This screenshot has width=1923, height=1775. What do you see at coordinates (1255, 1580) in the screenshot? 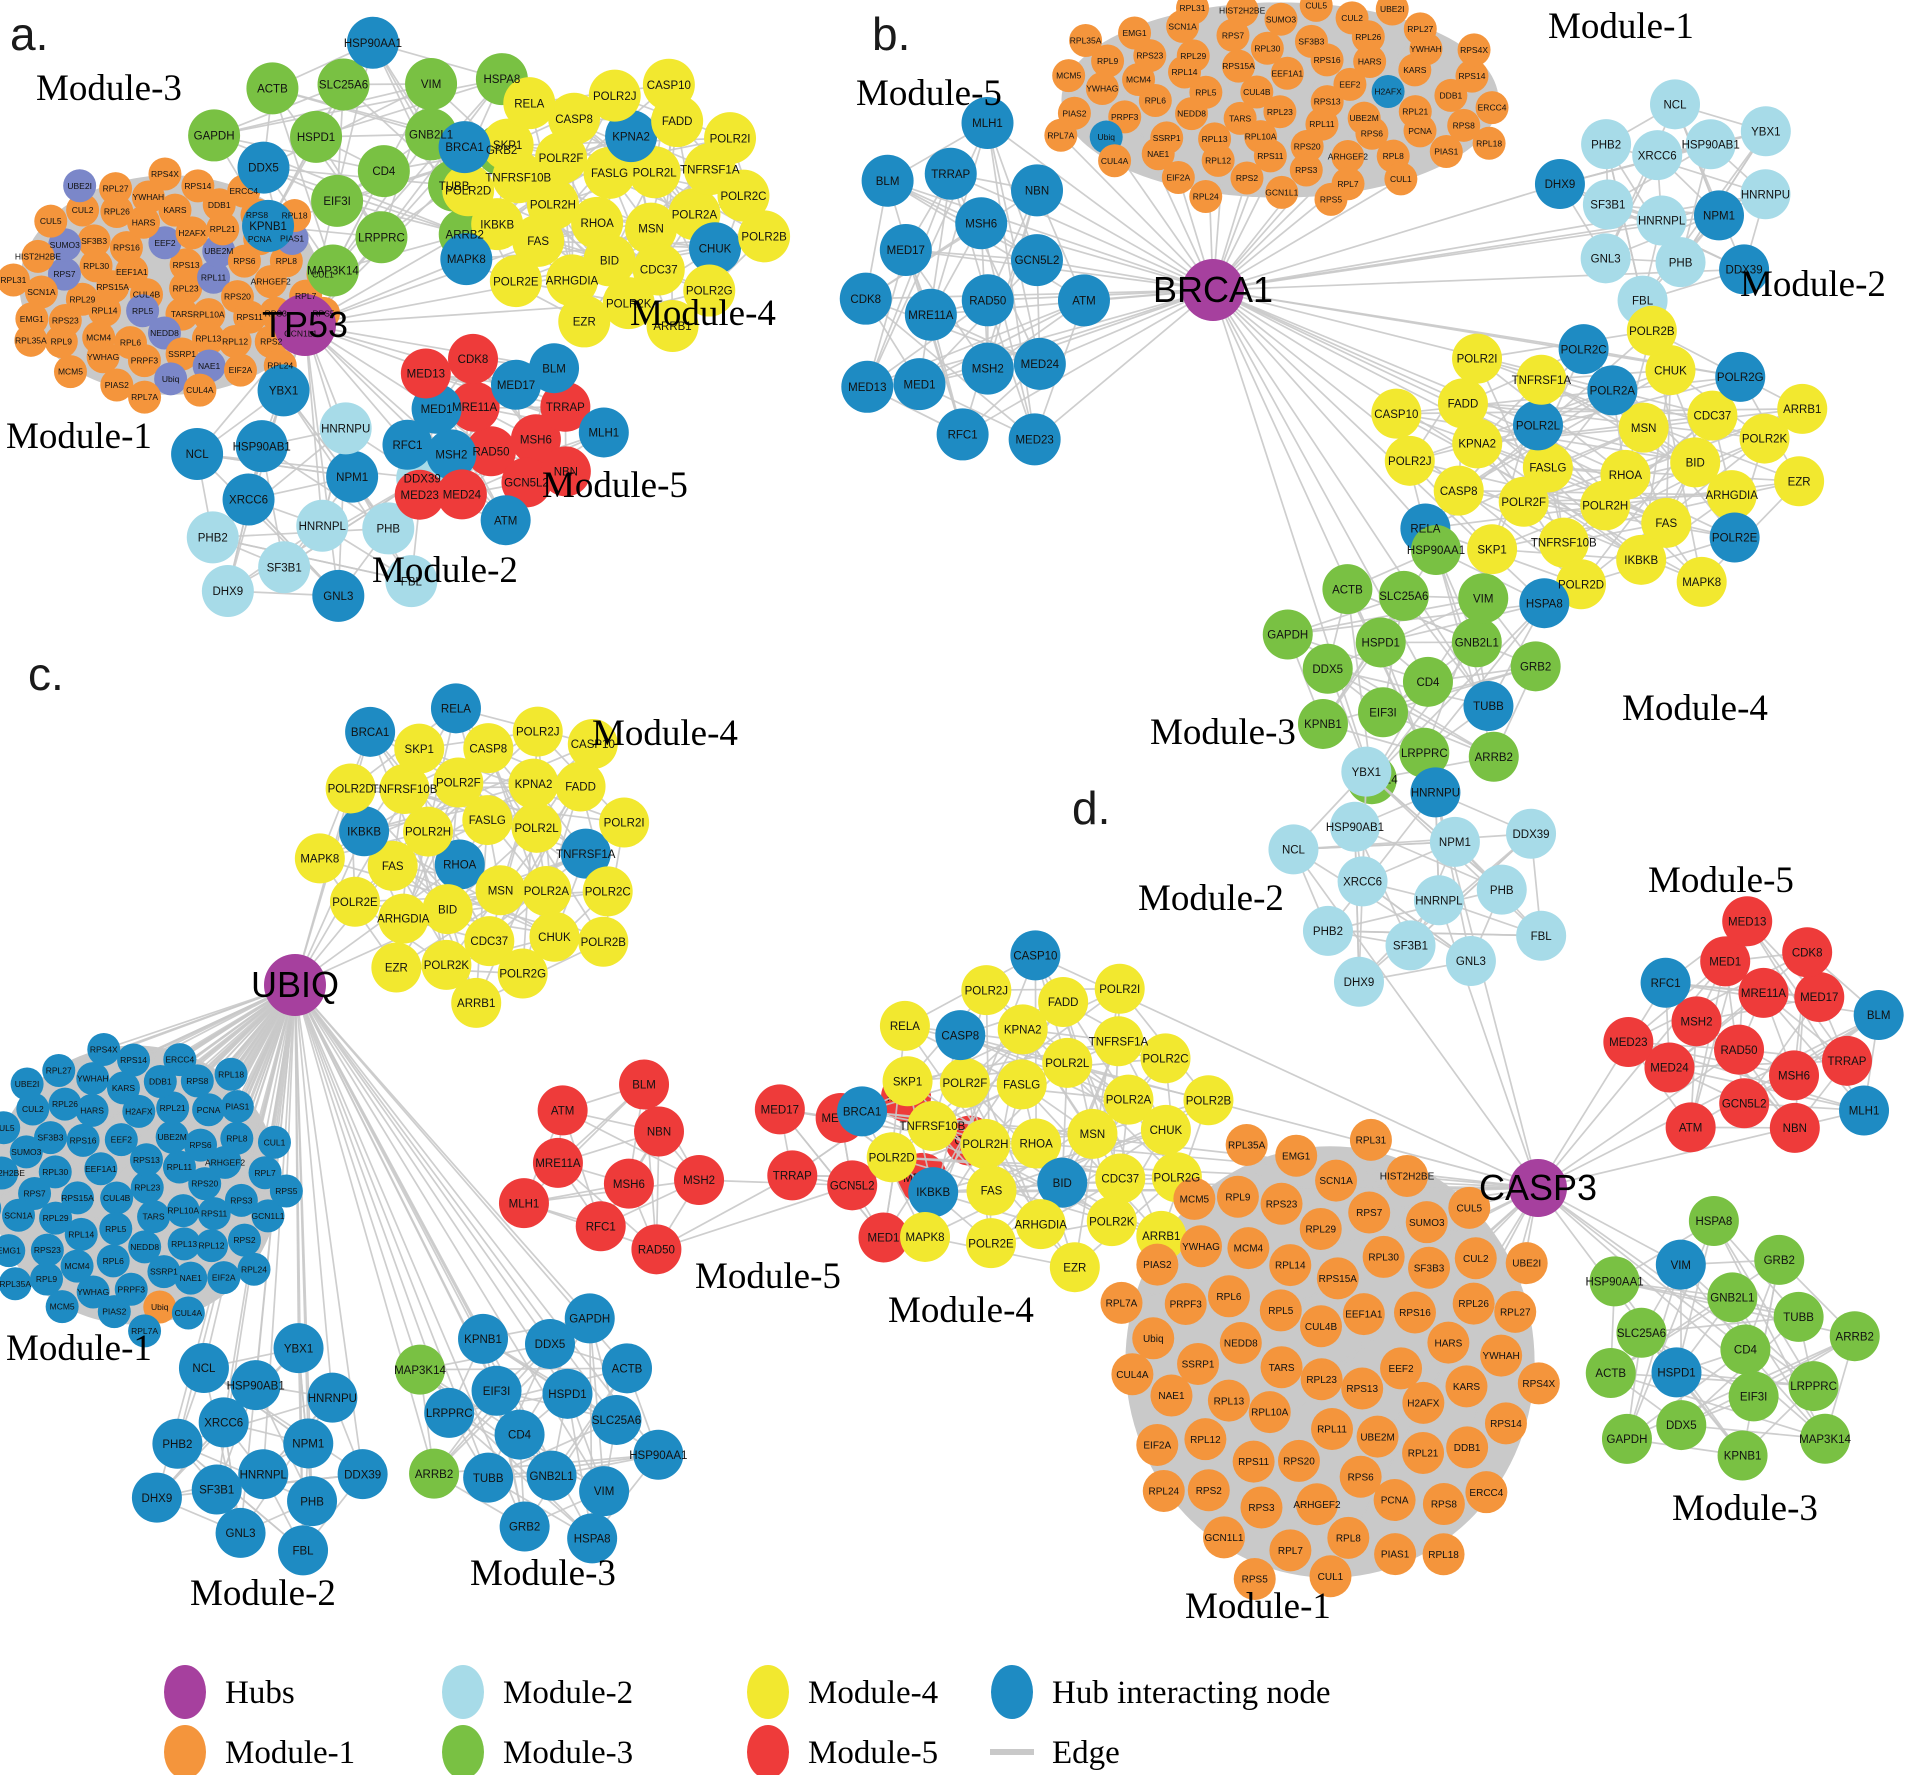
I see `gene-node-label: RPS5` at bounding box center [1255, 1580].